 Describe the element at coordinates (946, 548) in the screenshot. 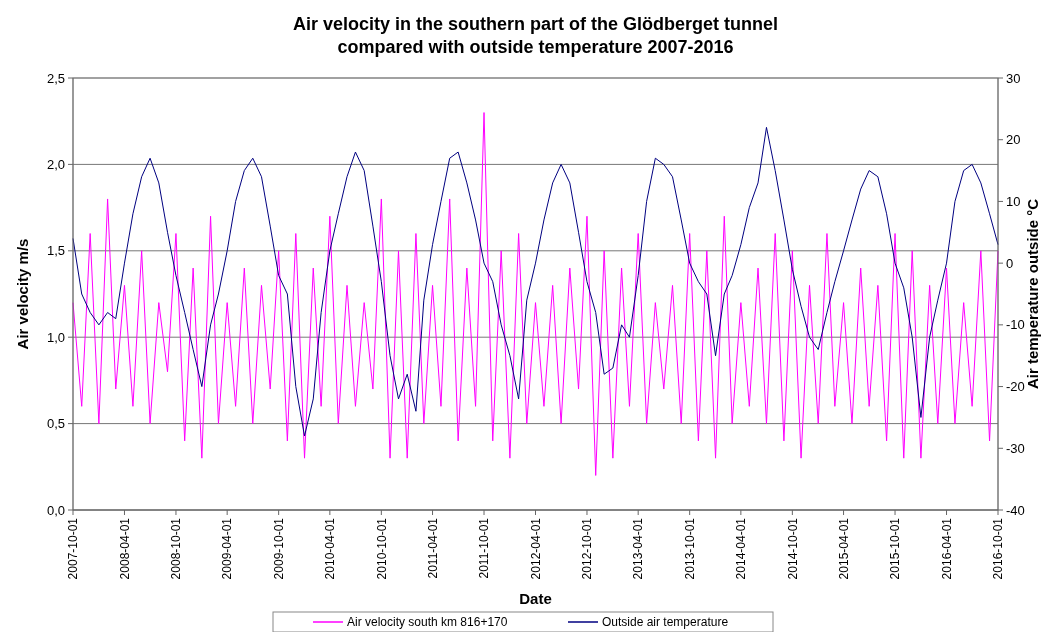

I see `x-tick-label: 2016-04-01` at that location.